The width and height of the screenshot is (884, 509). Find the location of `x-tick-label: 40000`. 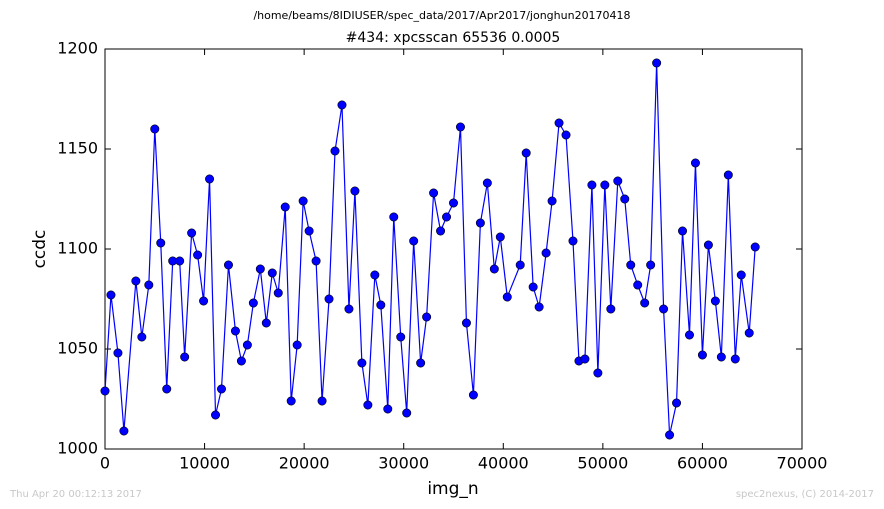

x-tick-label: 40000 is located at coordinates (503, 463).